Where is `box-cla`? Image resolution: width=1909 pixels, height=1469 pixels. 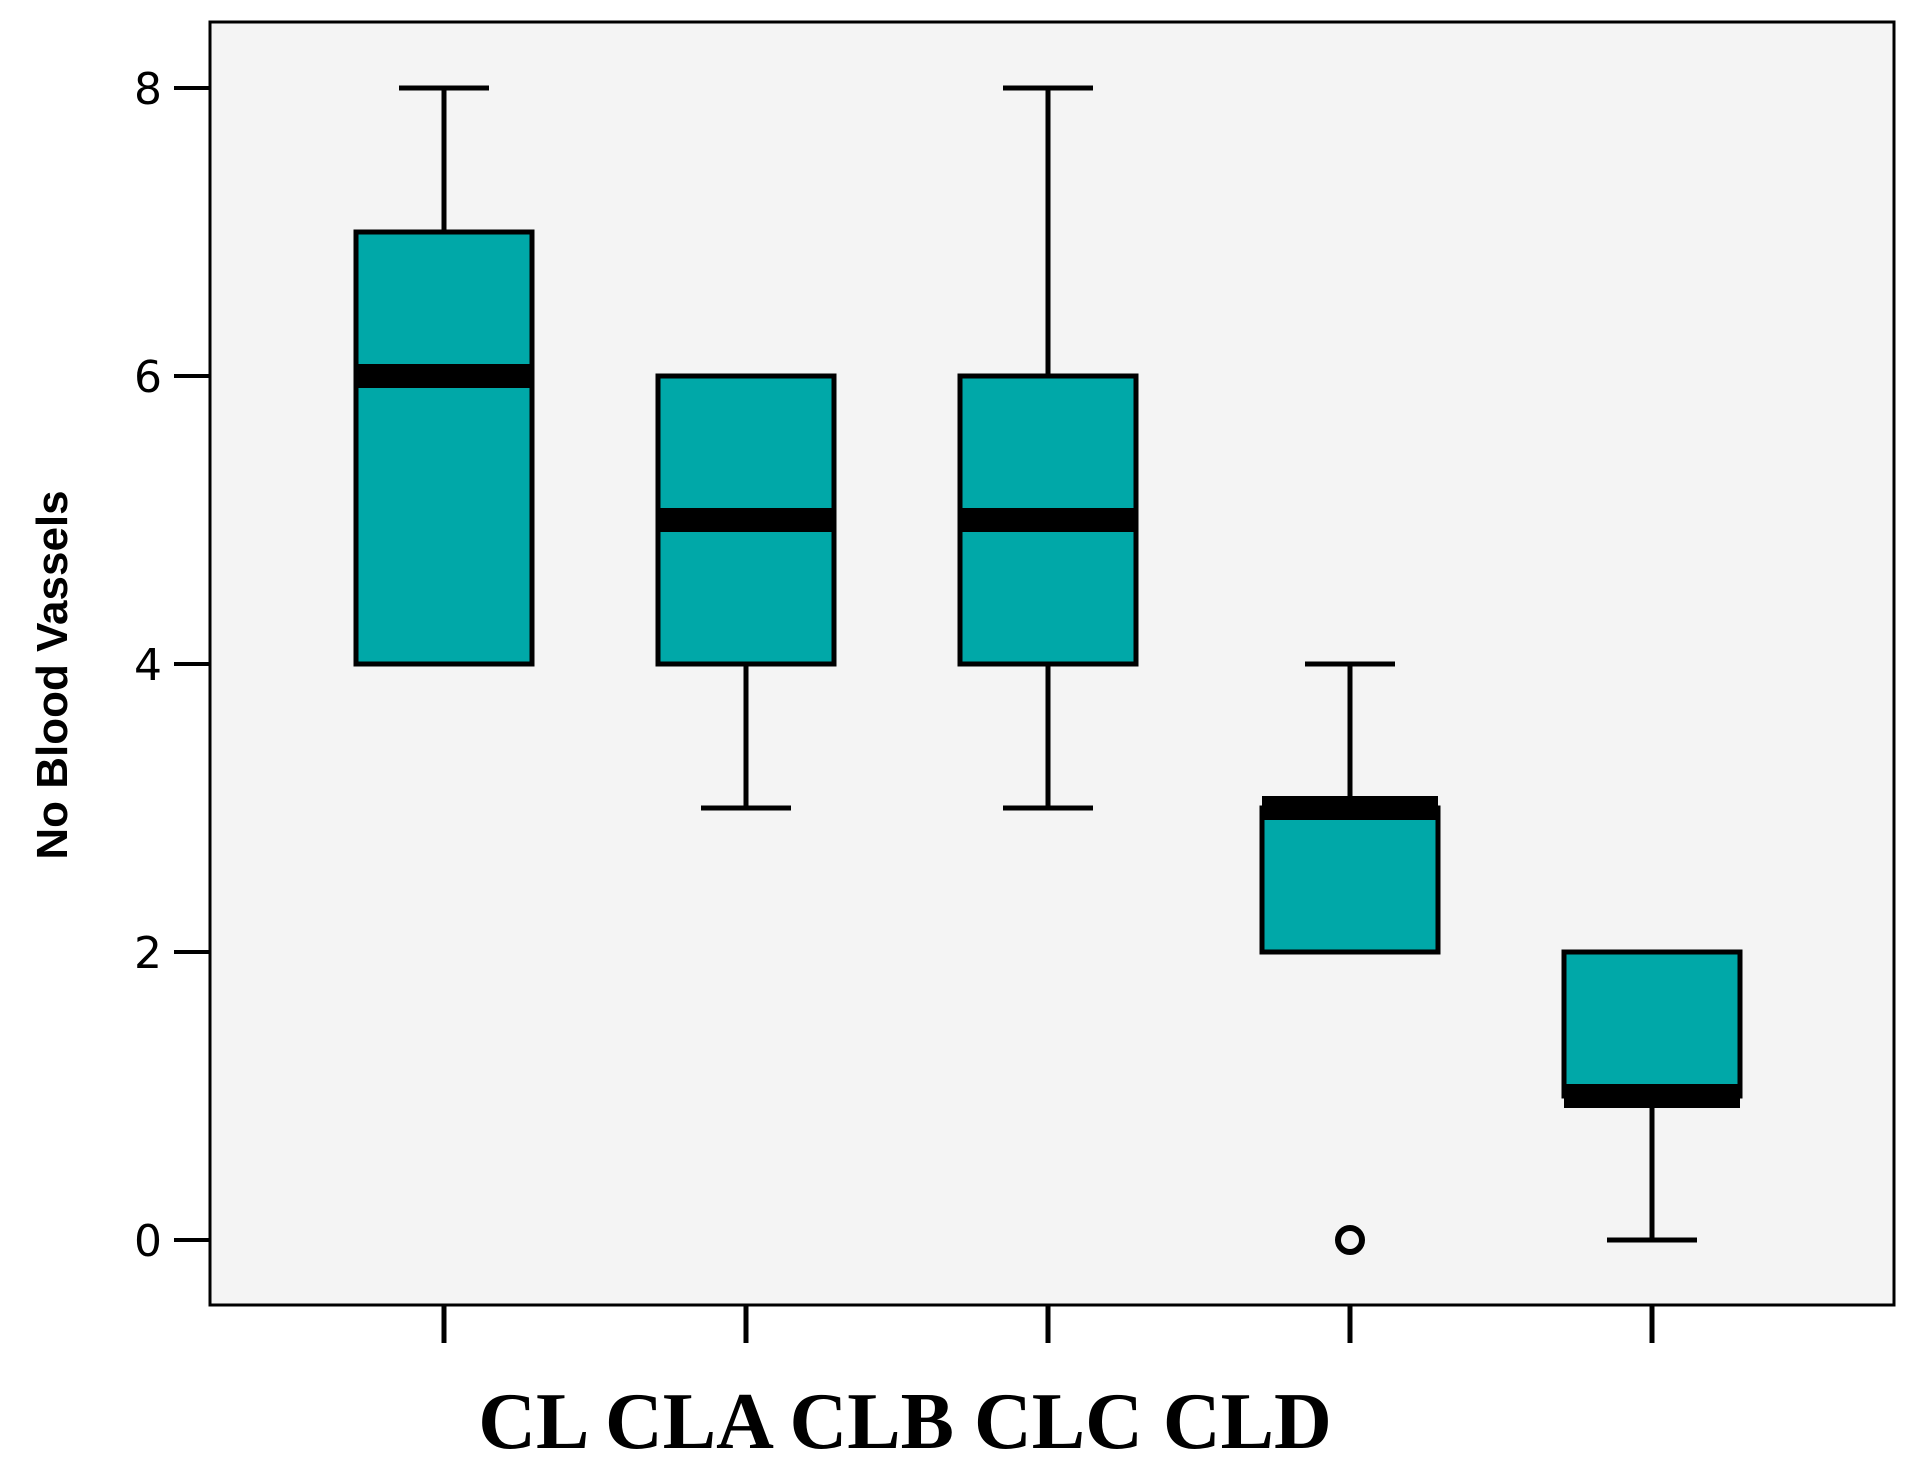
box-cla is located at coordinates (746, 592).